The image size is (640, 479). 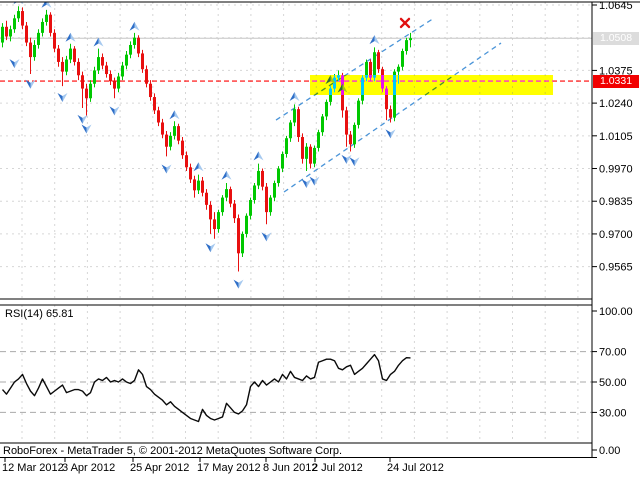 I want to click on date-axis-label: 12 Mar 2012, so click(x=33, y=468).